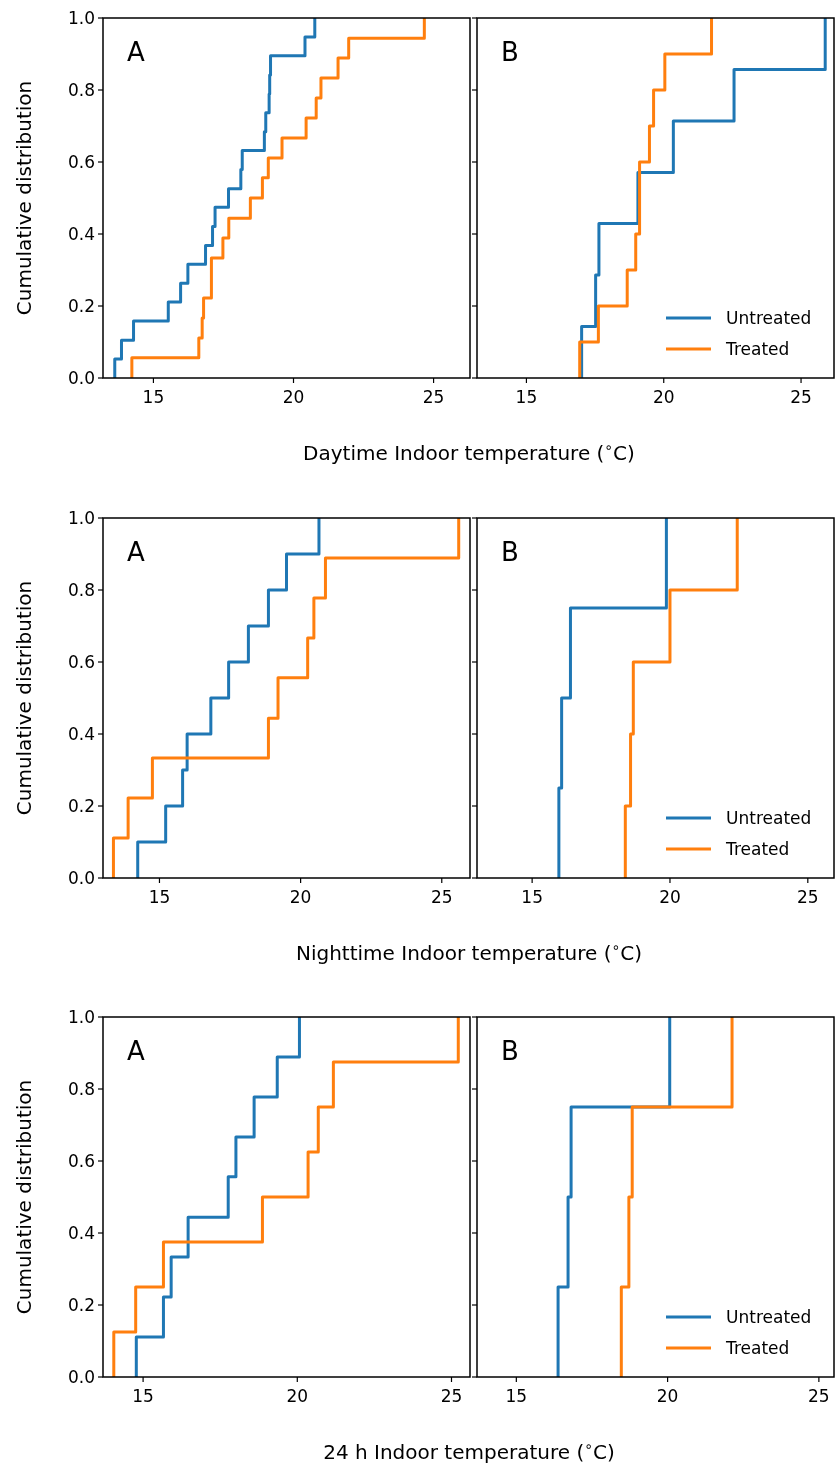 The image size is (835, 1469). What do you see at coordinates (469, 952) in the screenshot?
I see `x-axis-title: Nighttime Indoor temperature ($^{∘}$C)` at bounding box center [469, 952].